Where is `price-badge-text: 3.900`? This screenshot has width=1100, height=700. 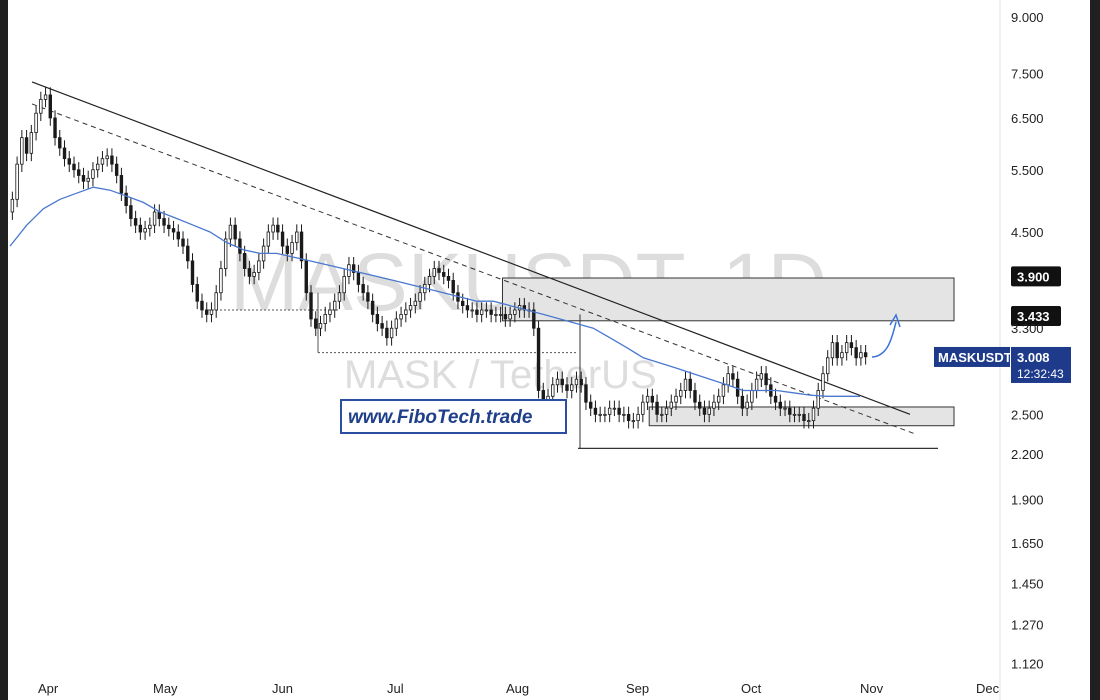 price-badge-text: 3.900 is located at coordinates (1033, 276).